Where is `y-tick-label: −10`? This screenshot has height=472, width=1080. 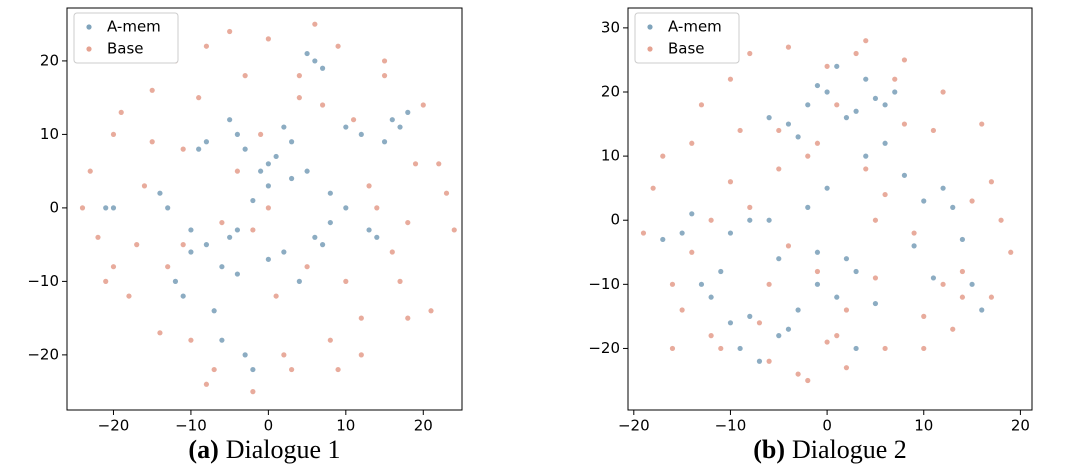
y-tick-label: −10 is located at coordinates (604, 284).